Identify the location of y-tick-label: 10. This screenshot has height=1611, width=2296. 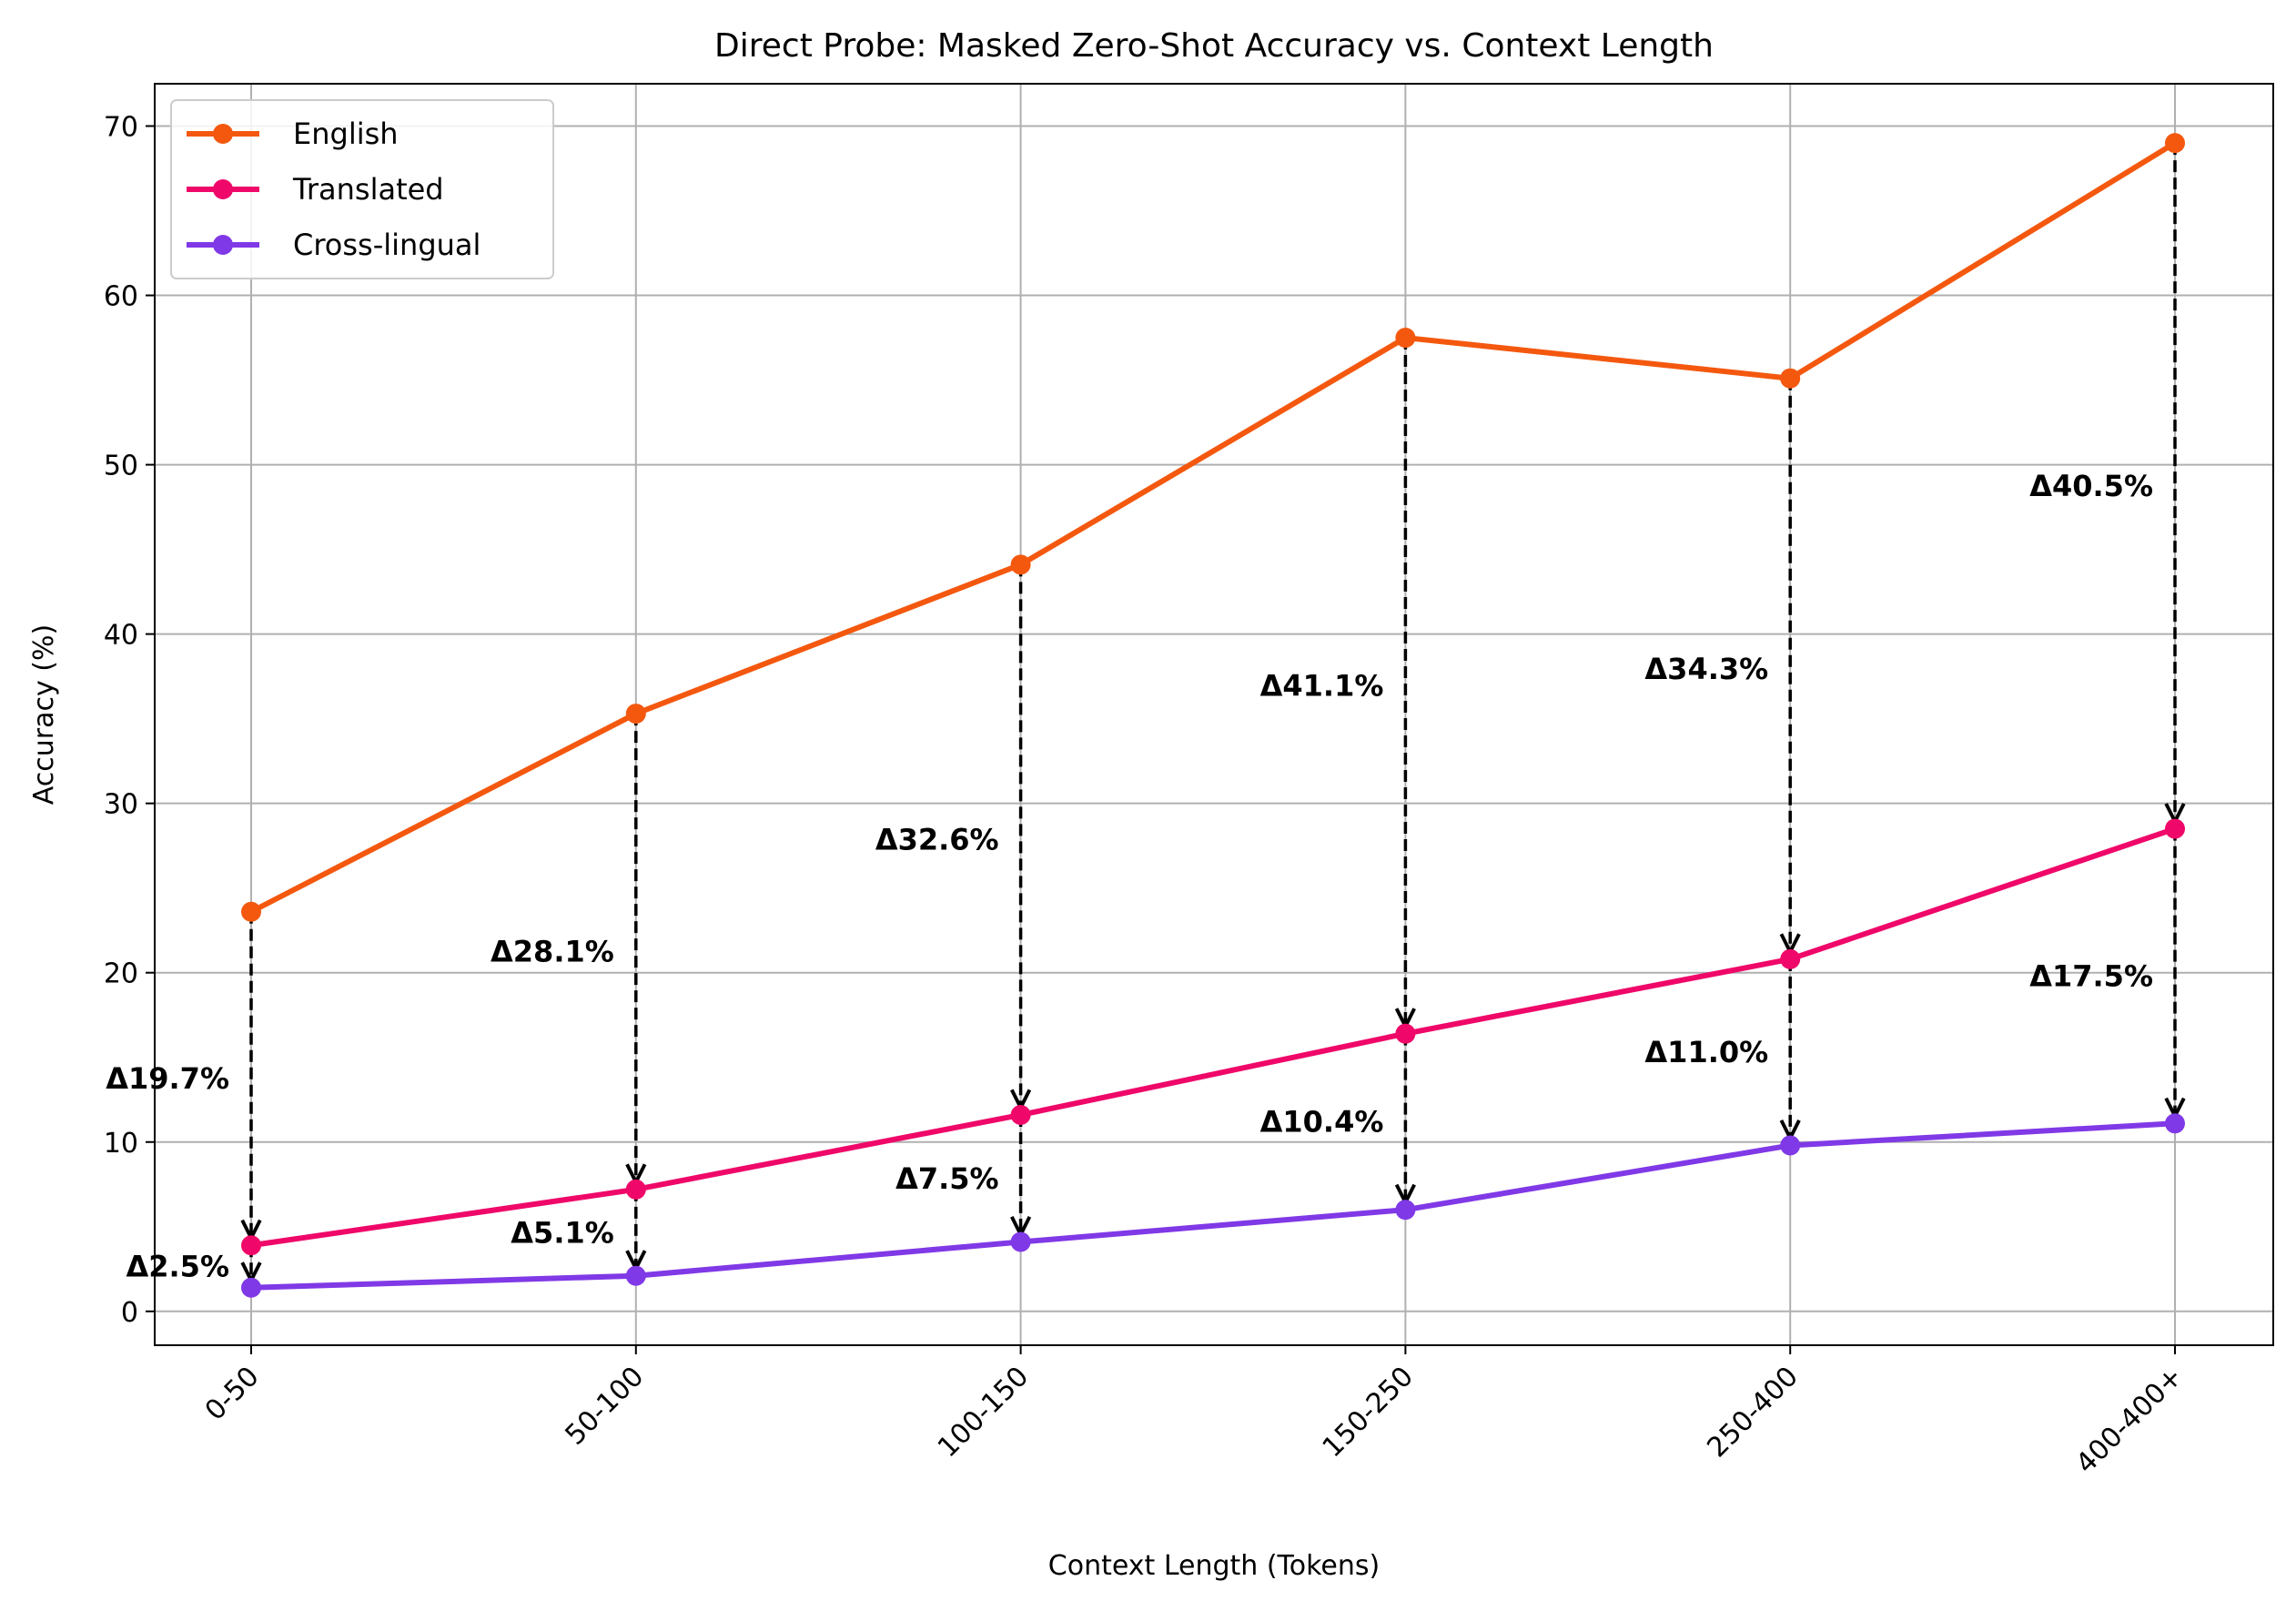
(121, 1144).